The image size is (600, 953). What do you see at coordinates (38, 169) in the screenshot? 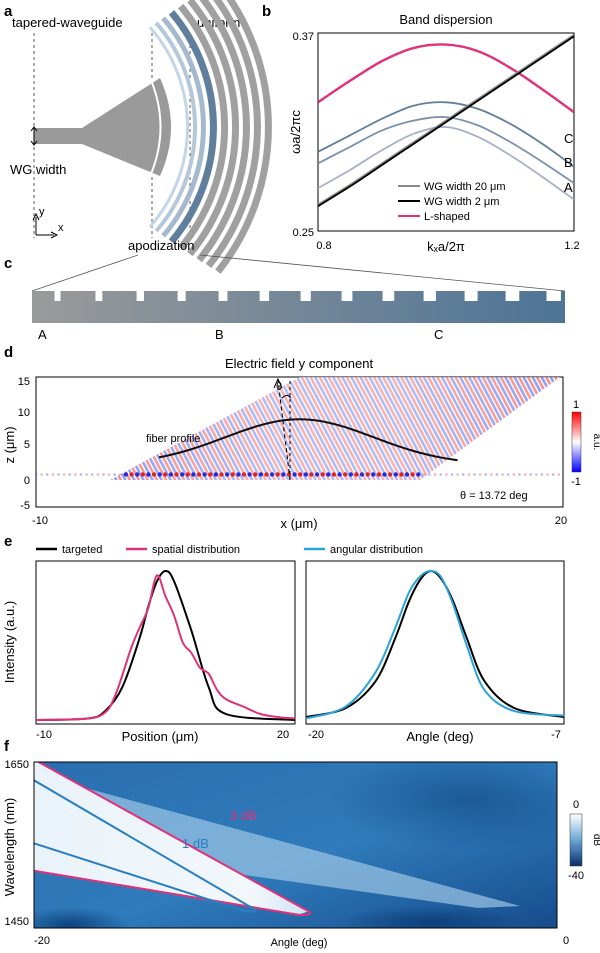
I see `label-wg-width: WG width` at bounding box center [38, 169].